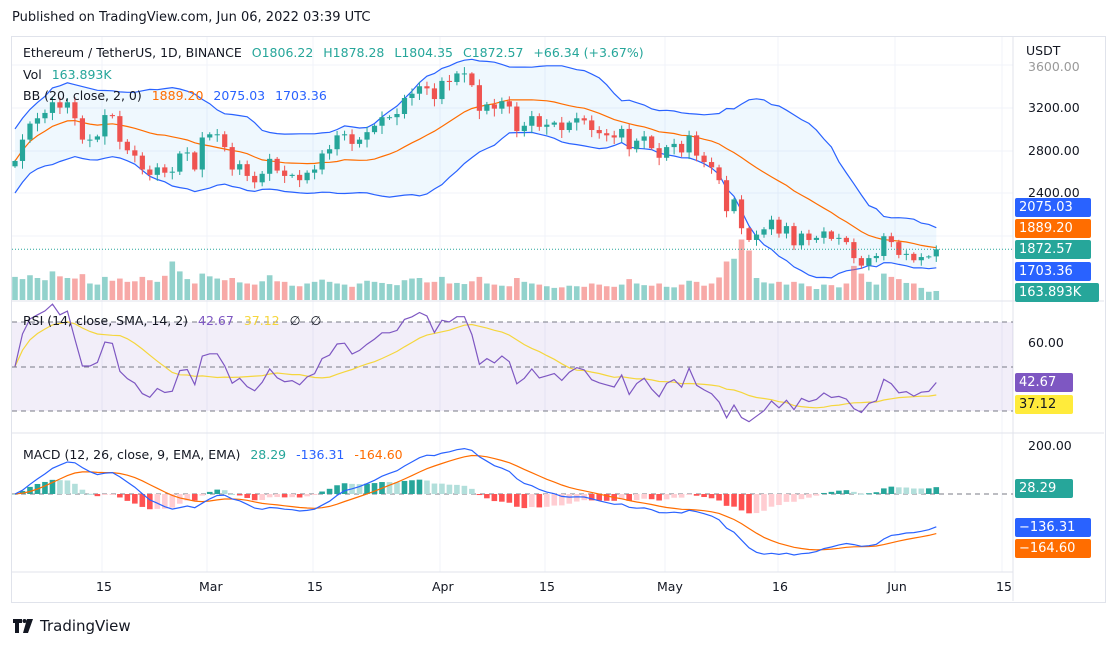 This screenshot has height=648, width=1115. What do you see at coordinates (70, 74) in the screenshot?
I see `volume-legend: Vol 163.893K` at bounding box center [70, 74].